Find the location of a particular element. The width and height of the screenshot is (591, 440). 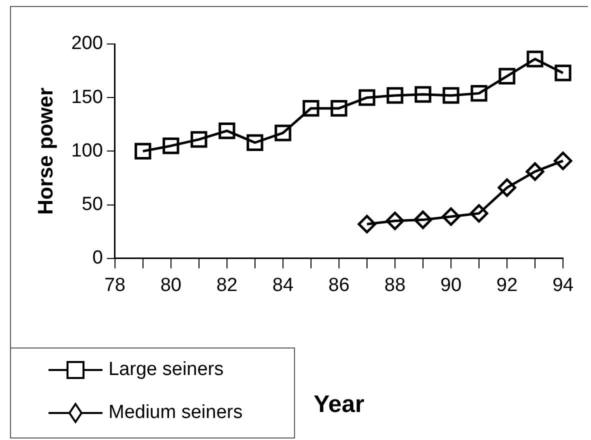

y-tick-label: 100 is located at coordinates (87, 151).